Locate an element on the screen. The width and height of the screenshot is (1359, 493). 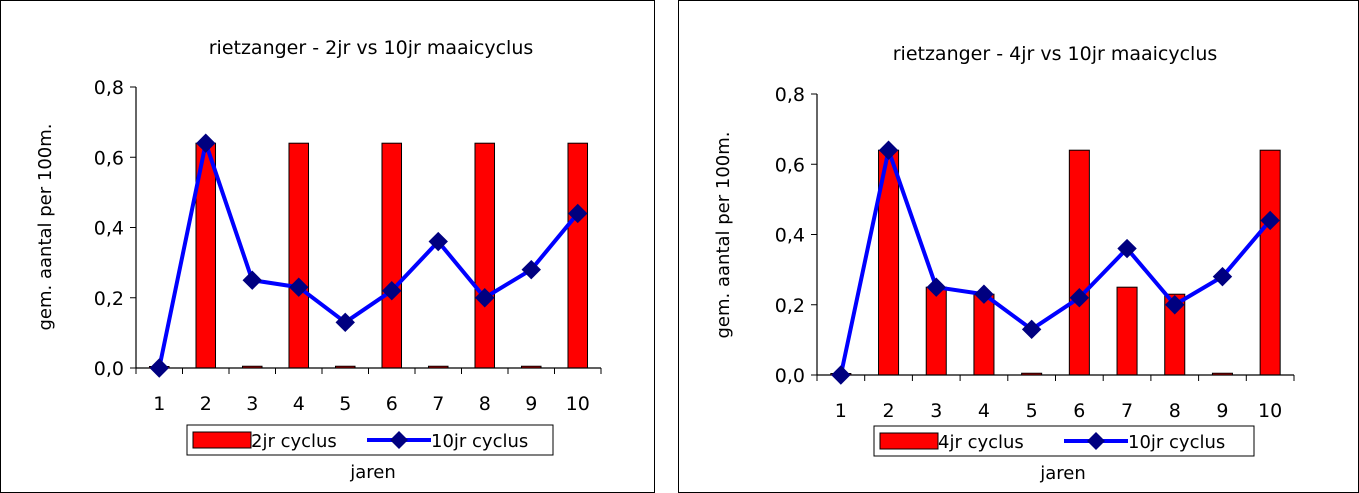
legend-label: 2jr cyclus is located at coordinates (294, 441).